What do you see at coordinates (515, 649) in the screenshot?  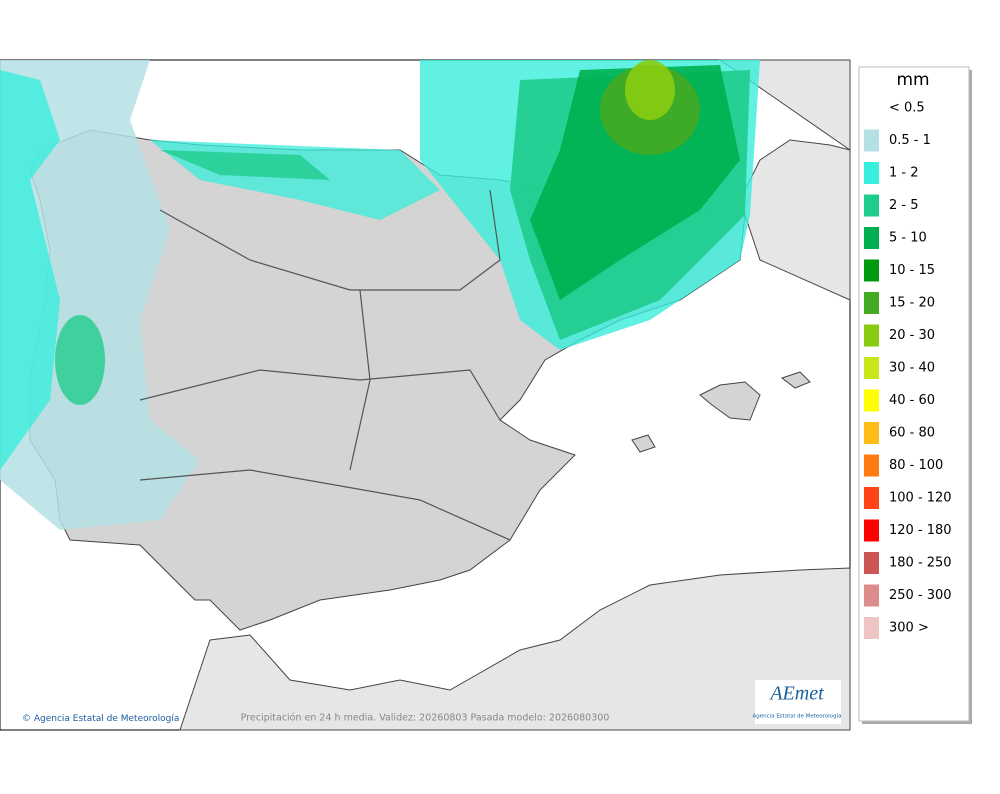 I see `north-africa` at bounding box center [515, 649].